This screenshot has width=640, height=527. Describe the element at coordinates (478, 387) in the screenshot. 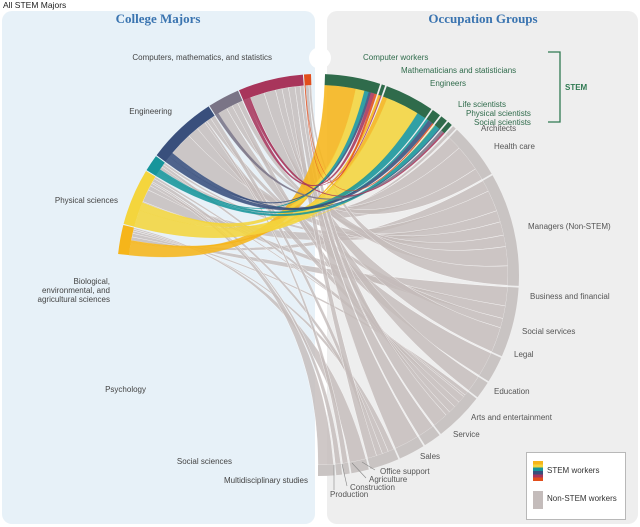

I see `occupation-arc-legal` at that location.